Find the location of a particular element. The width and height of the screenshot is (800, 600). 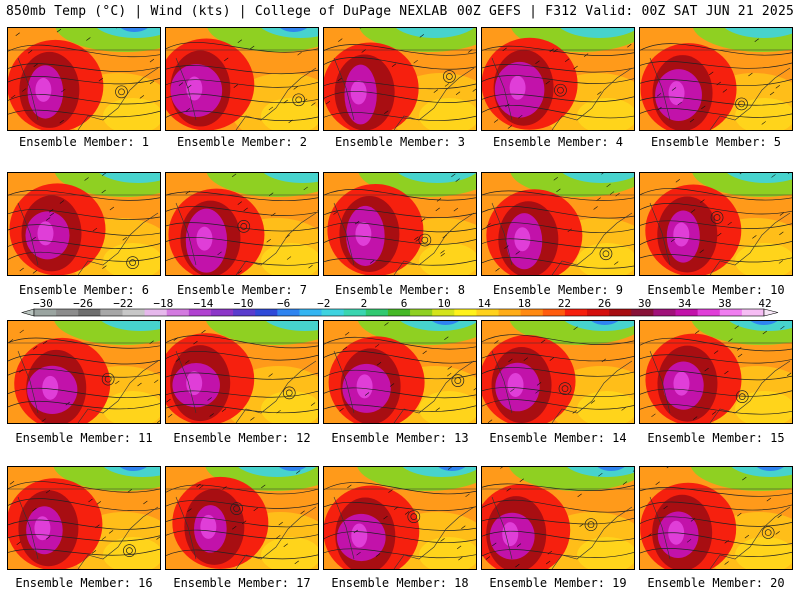

ensemble-member-label-19: Ensemble Member: 19 is located at coordinates (558, 583).